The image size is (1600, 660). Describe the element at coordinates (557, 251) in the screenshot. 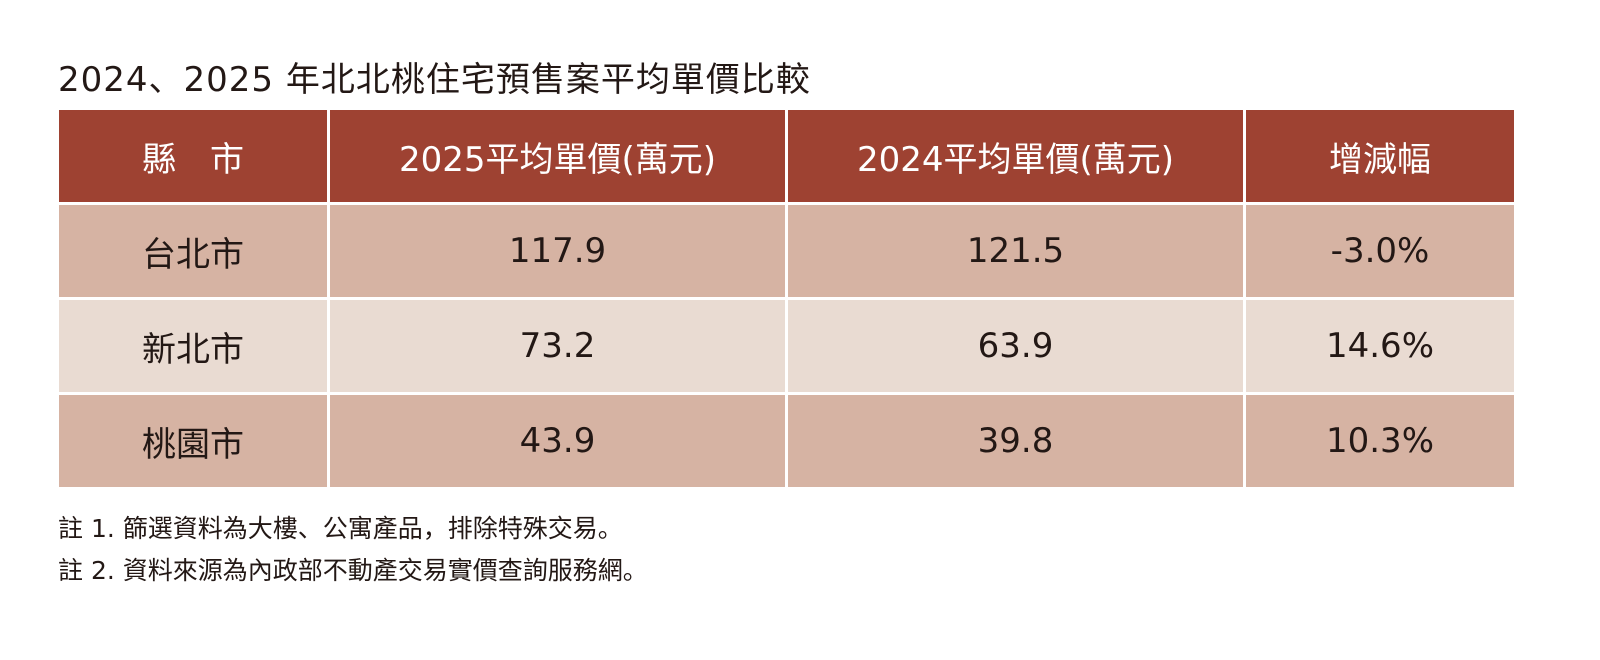

I see `cell-2025: 117.9` at that location.